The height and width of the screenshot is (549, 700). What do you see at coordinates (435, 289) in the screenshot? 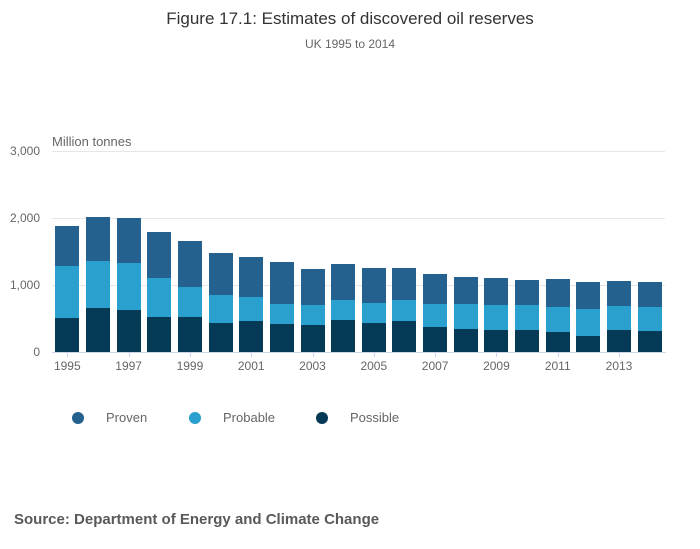
I see `bar-segment-2007-proven` at bounding box center [435, 289].